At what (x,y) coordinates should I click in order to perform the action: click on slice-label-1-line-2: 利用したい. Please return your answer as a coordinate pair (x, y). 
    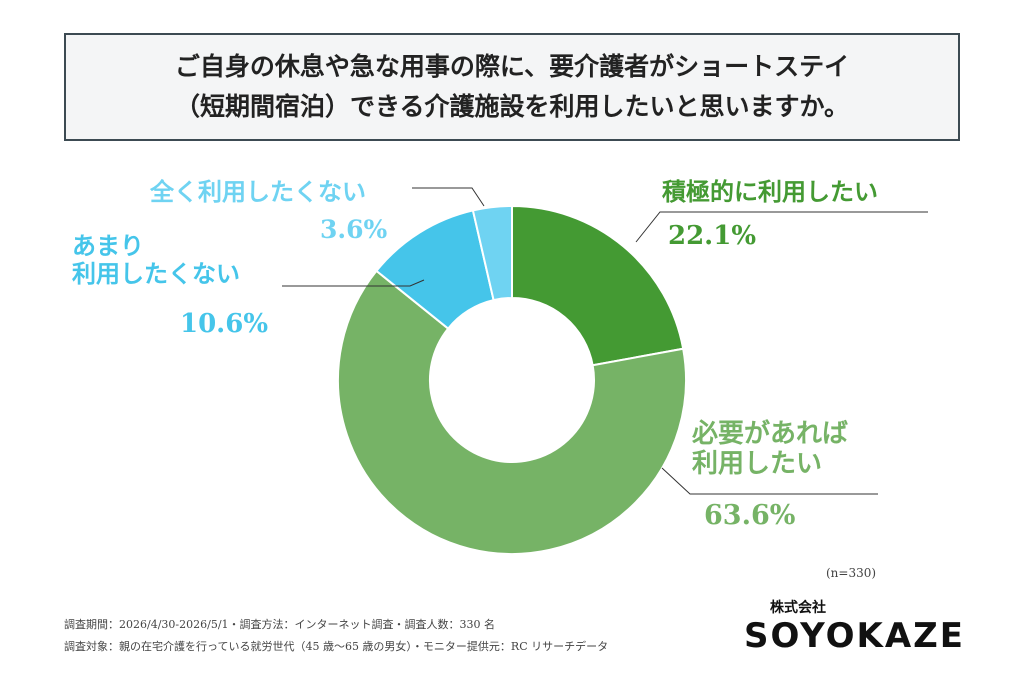
    Looking at the image, I should click on (757, 463).